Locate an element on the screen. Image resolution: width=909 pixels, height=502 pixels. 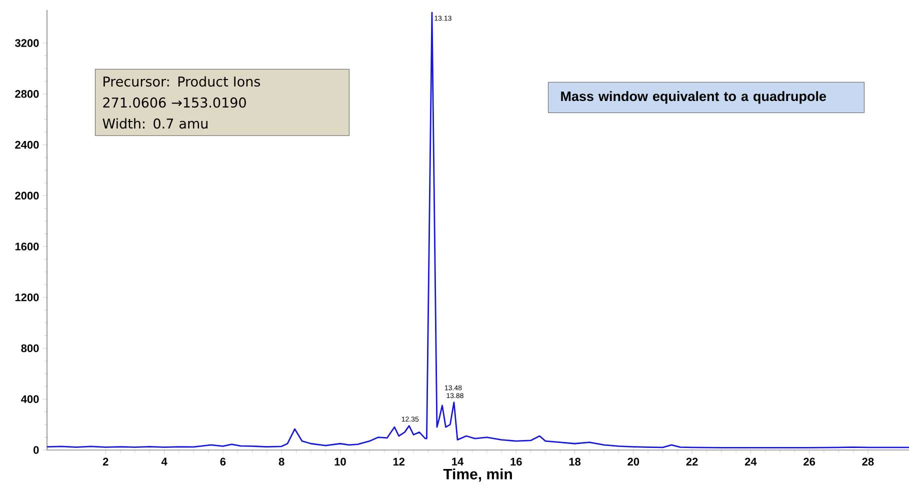
annotation: Width: 0.7 amu is located at coordinates (155, 123).